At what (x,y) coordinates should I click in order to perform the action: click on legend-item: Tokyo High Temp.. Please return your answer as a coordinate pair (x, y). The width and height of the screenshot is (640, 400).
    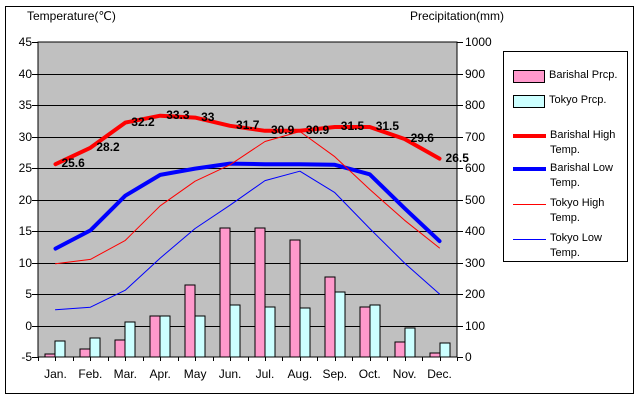
    Looking at the image, I should click on (571, 211).